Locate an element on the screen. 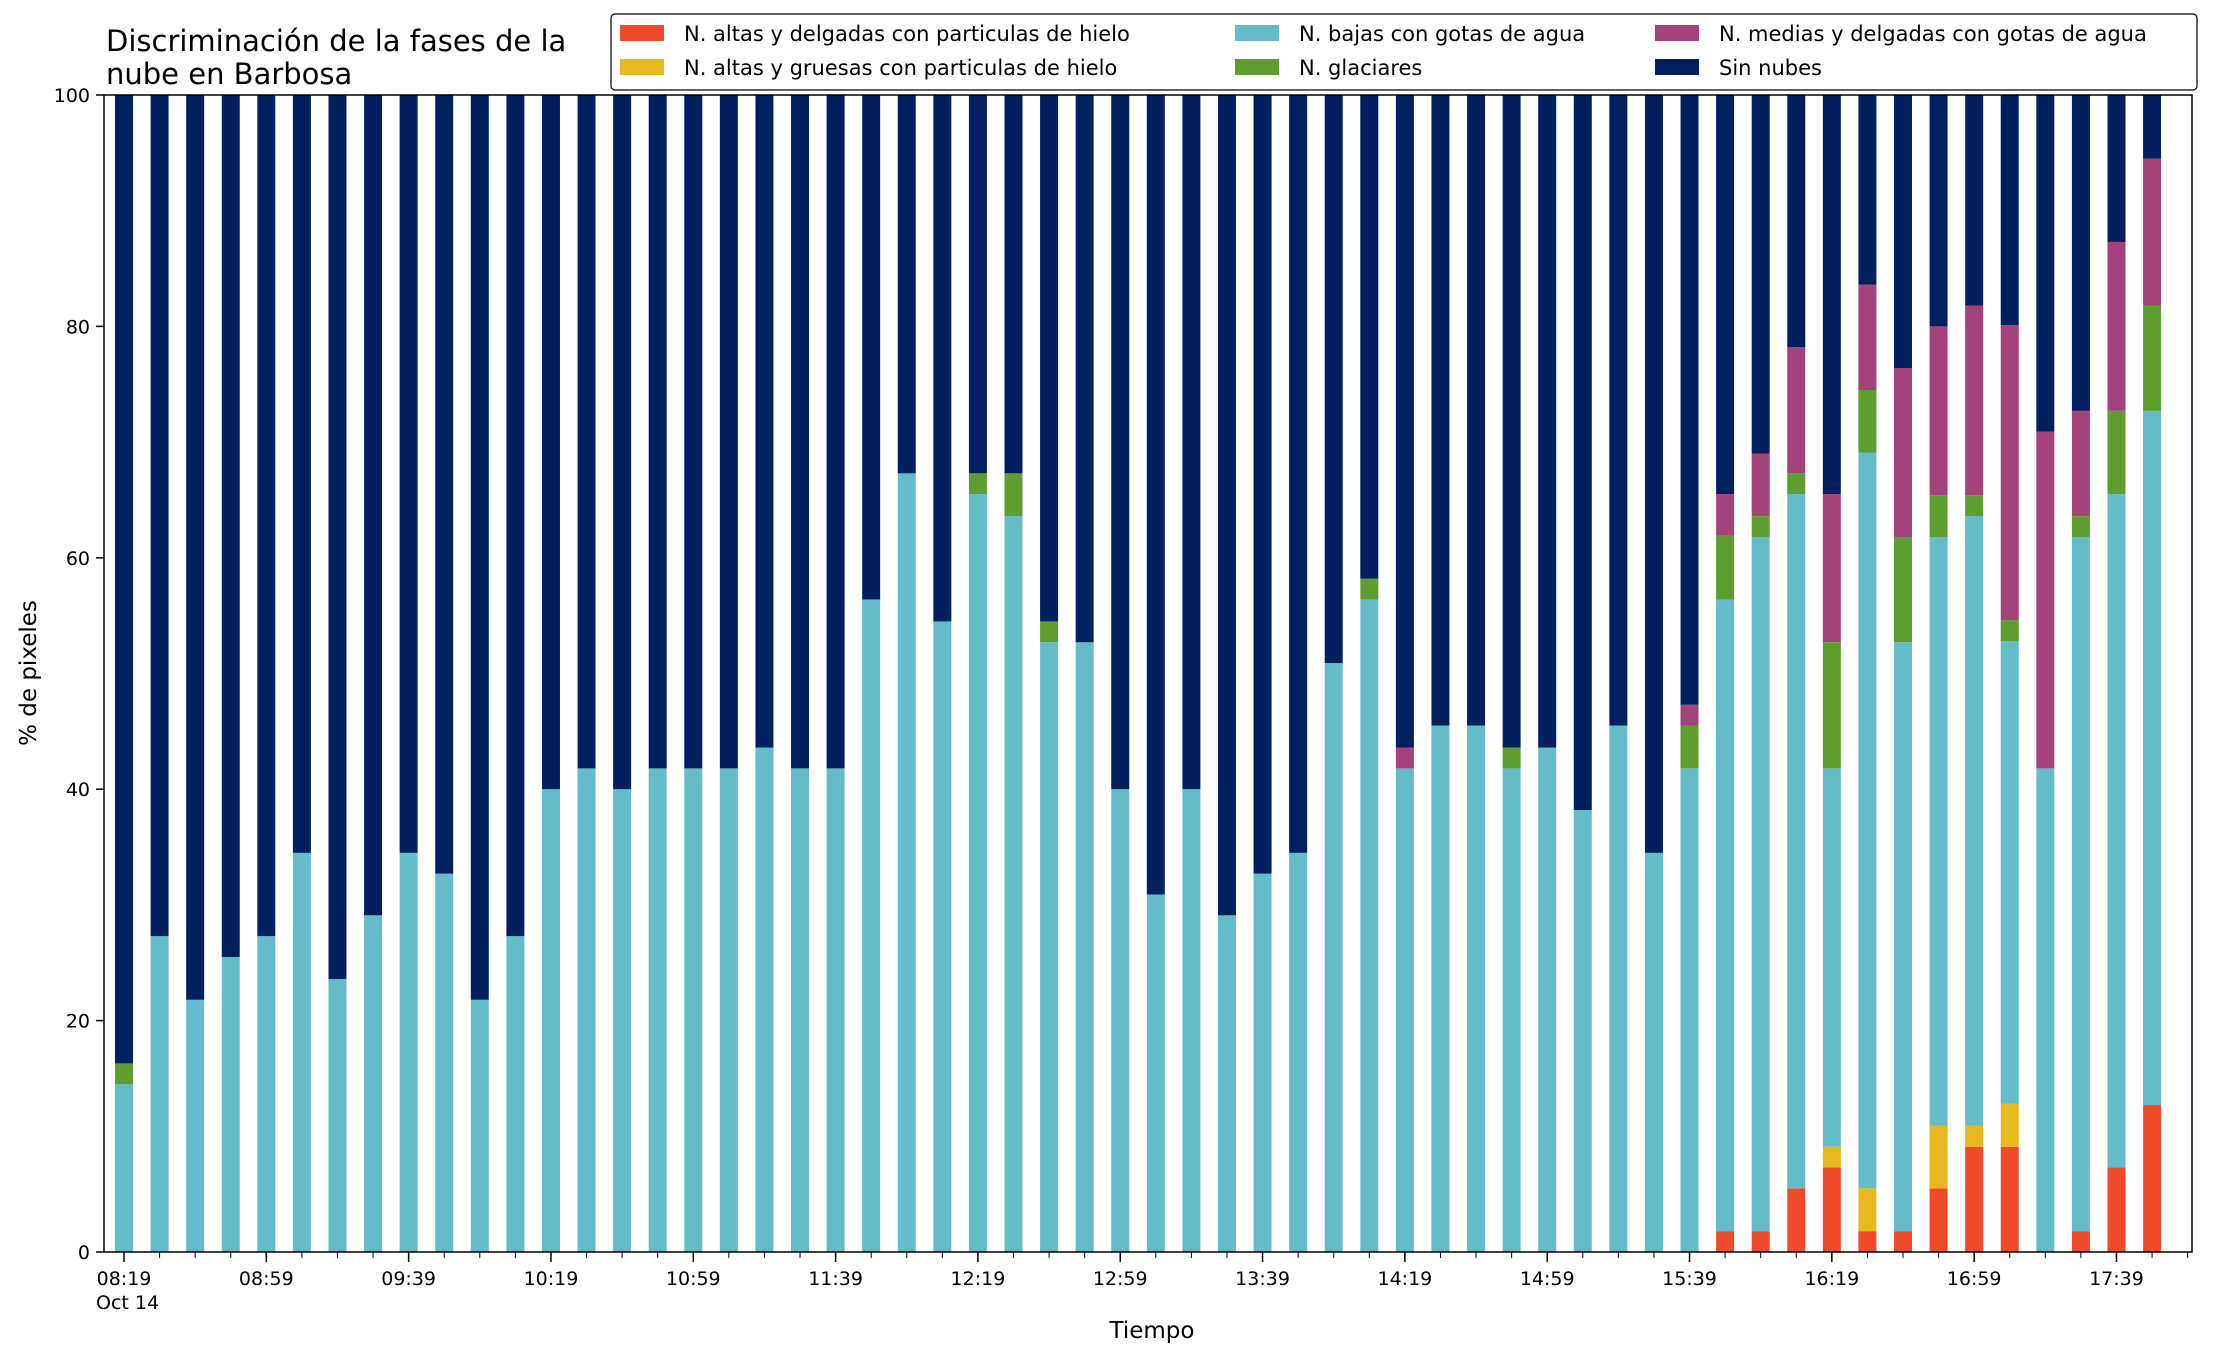 Image resolution: width=2216 pixels, height=1355 pixels. x-tick-label: 10:19 is located at coordinates (551, 1279).